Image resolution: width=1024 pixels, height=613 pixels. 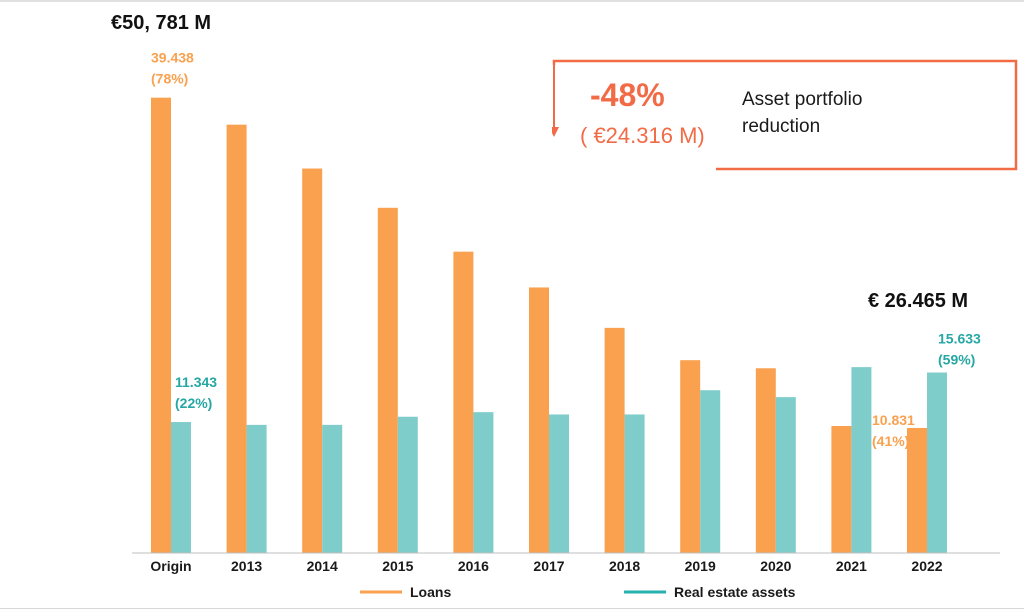 What do you see at coordinates (172, 58) in the screenshot?
I see `loans-label-origin-value: 39.438` at bounding box center [172, 58].